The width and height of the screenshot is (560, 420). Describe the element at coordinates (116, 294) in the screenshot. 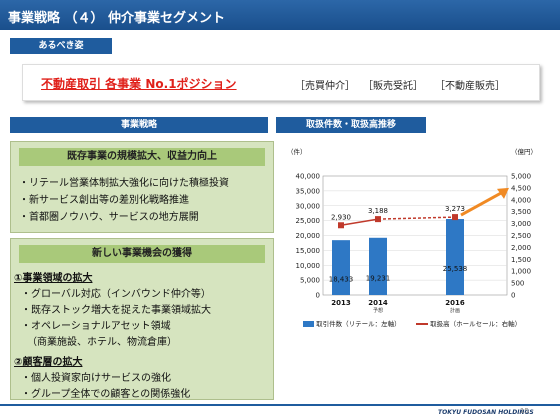

I see `sec1-item: ・グローバル対応（インバウンド仲介等）` at that location.